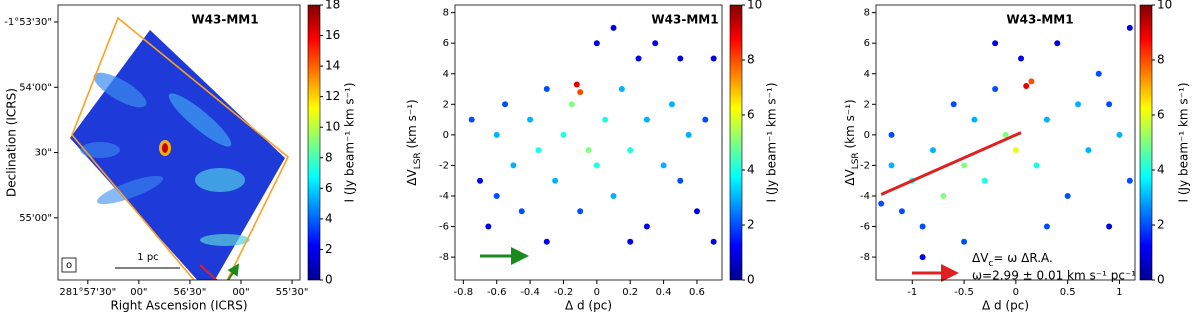  Describe the element at coordinates (597, 292) in the screenshot. I see `x-tick-label: 0` at that location.